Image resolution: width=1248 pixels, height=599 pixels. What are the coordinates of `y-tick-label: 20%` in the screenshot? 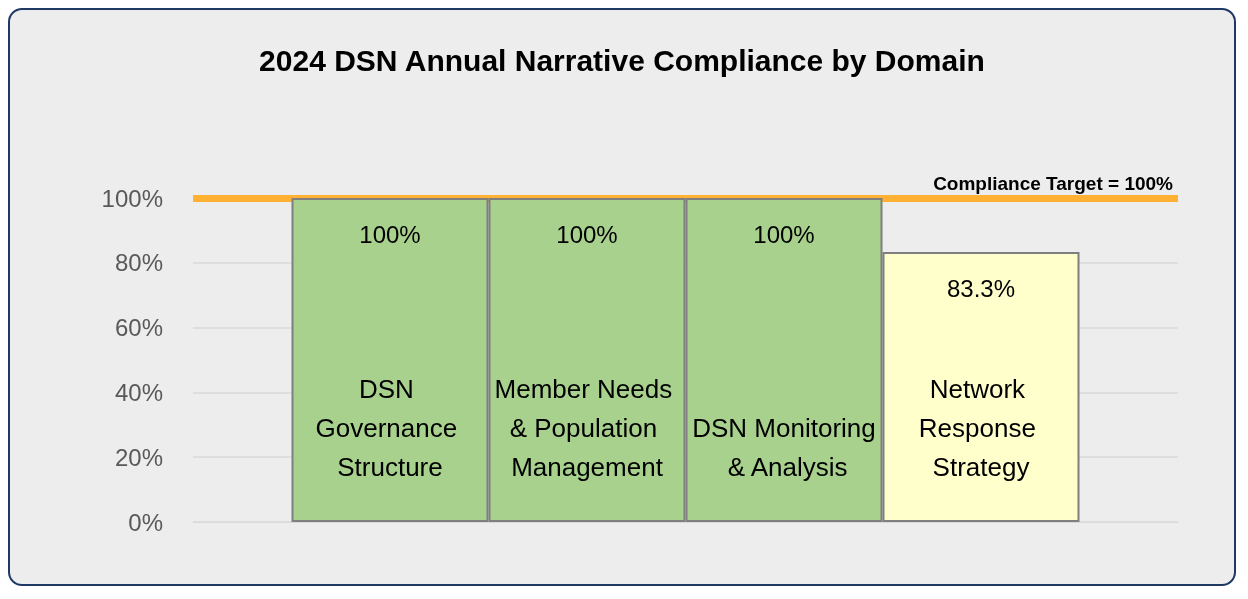 It's located at (138, 457).